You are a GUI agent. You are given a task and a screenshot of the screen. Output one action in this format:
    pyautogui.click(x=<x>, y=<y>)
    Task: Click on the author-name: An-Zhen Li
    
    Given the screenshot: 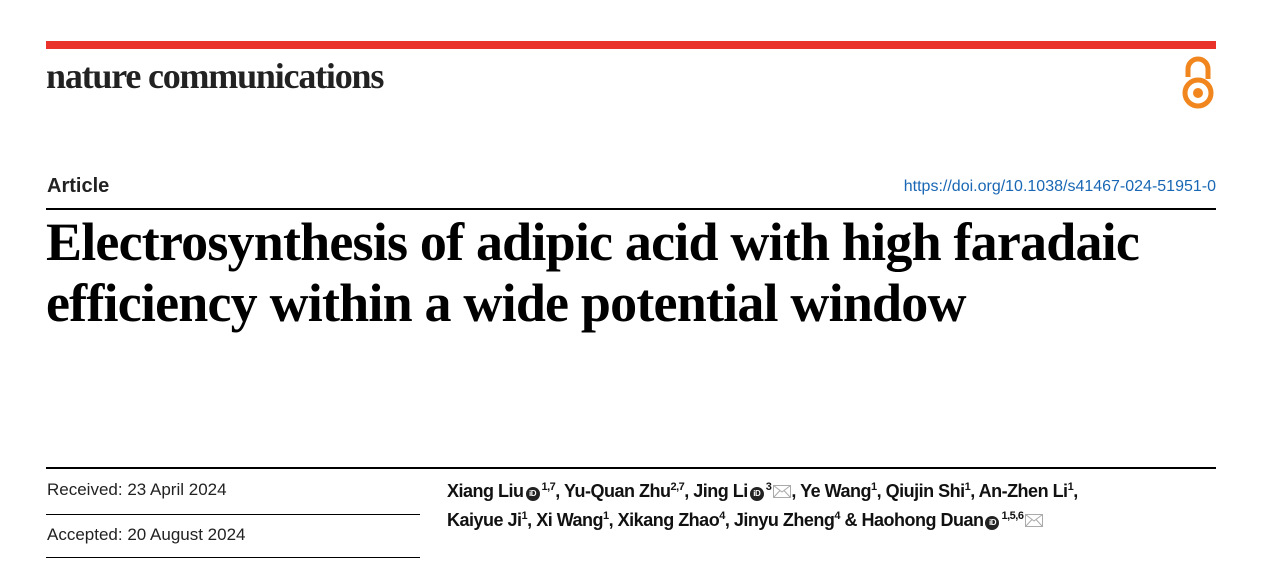 What is the action you would take?
    pyautogui.click(x=1023, y=491)
    